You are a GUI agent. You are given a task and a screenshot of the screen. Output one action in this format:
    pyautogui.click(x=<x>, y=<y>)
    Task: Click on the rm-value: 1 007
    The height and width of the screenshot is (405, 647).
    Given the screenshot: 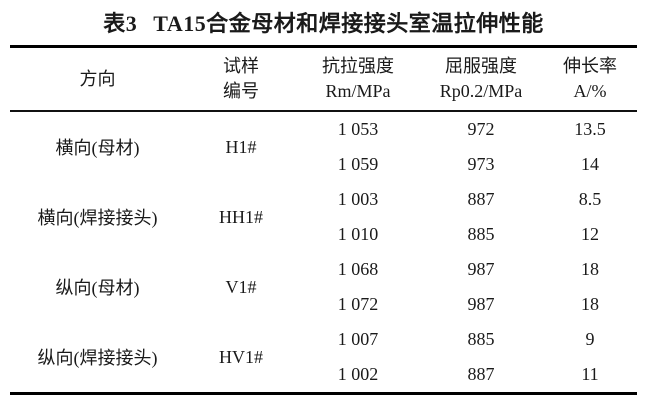 What is the action you would take?
    pyautogui.click(x=358, y=339)
    